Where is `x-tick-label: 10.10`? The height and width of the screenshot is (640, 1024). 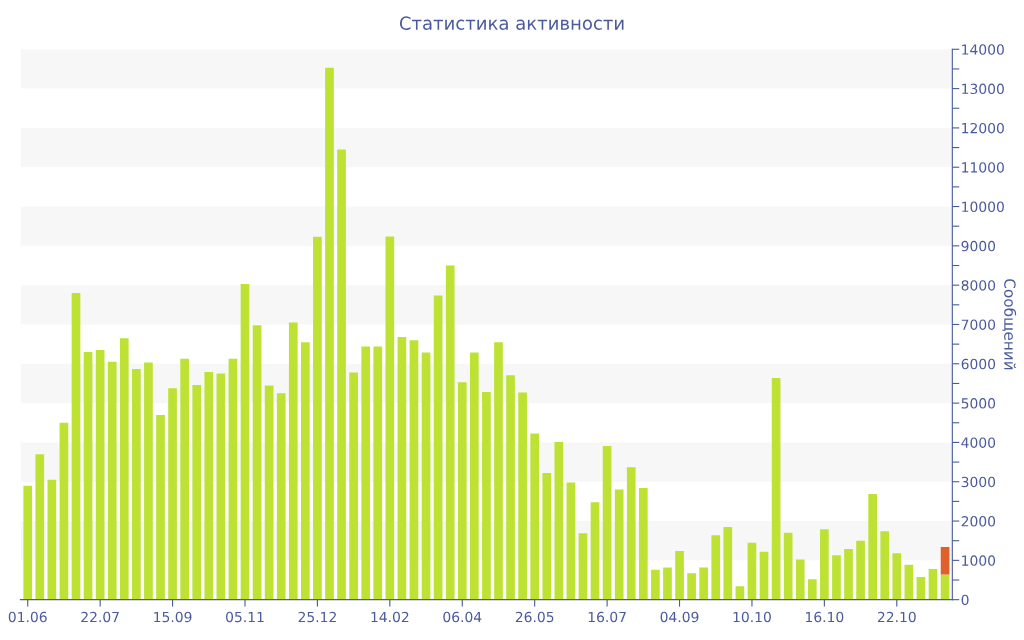 x-tick-label: 10.10 is located at coordinates (752, 617).